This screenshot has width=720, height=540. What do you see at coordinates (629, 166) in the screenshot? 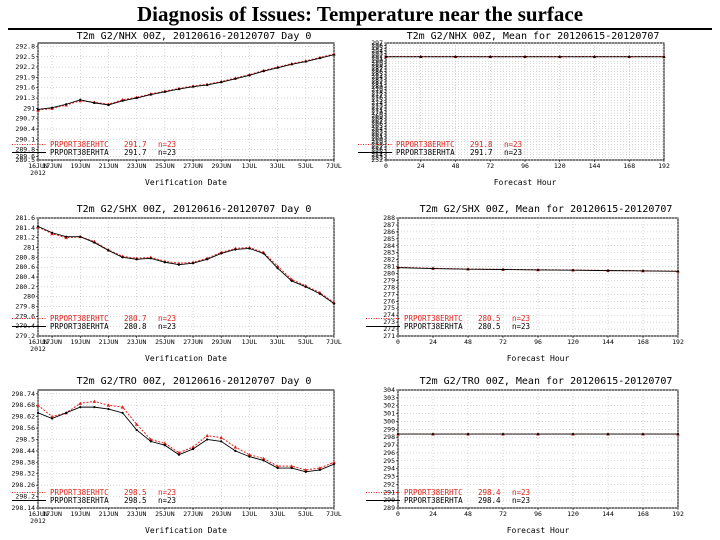
I see `x-tick-label: 168` at bounding box center [629, 166].